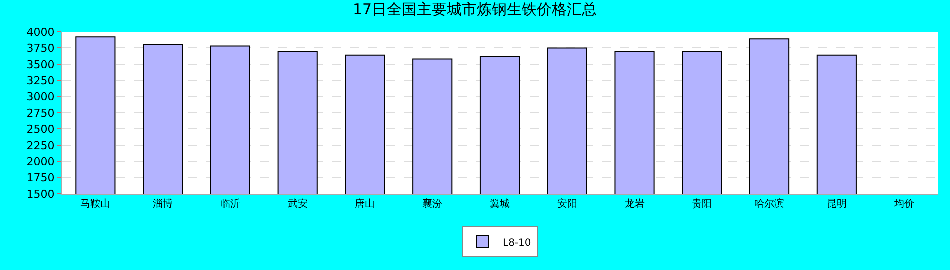 This screenshot has width=950, height=270. I want to click on legend-label: L8-10, so click(517, 243).